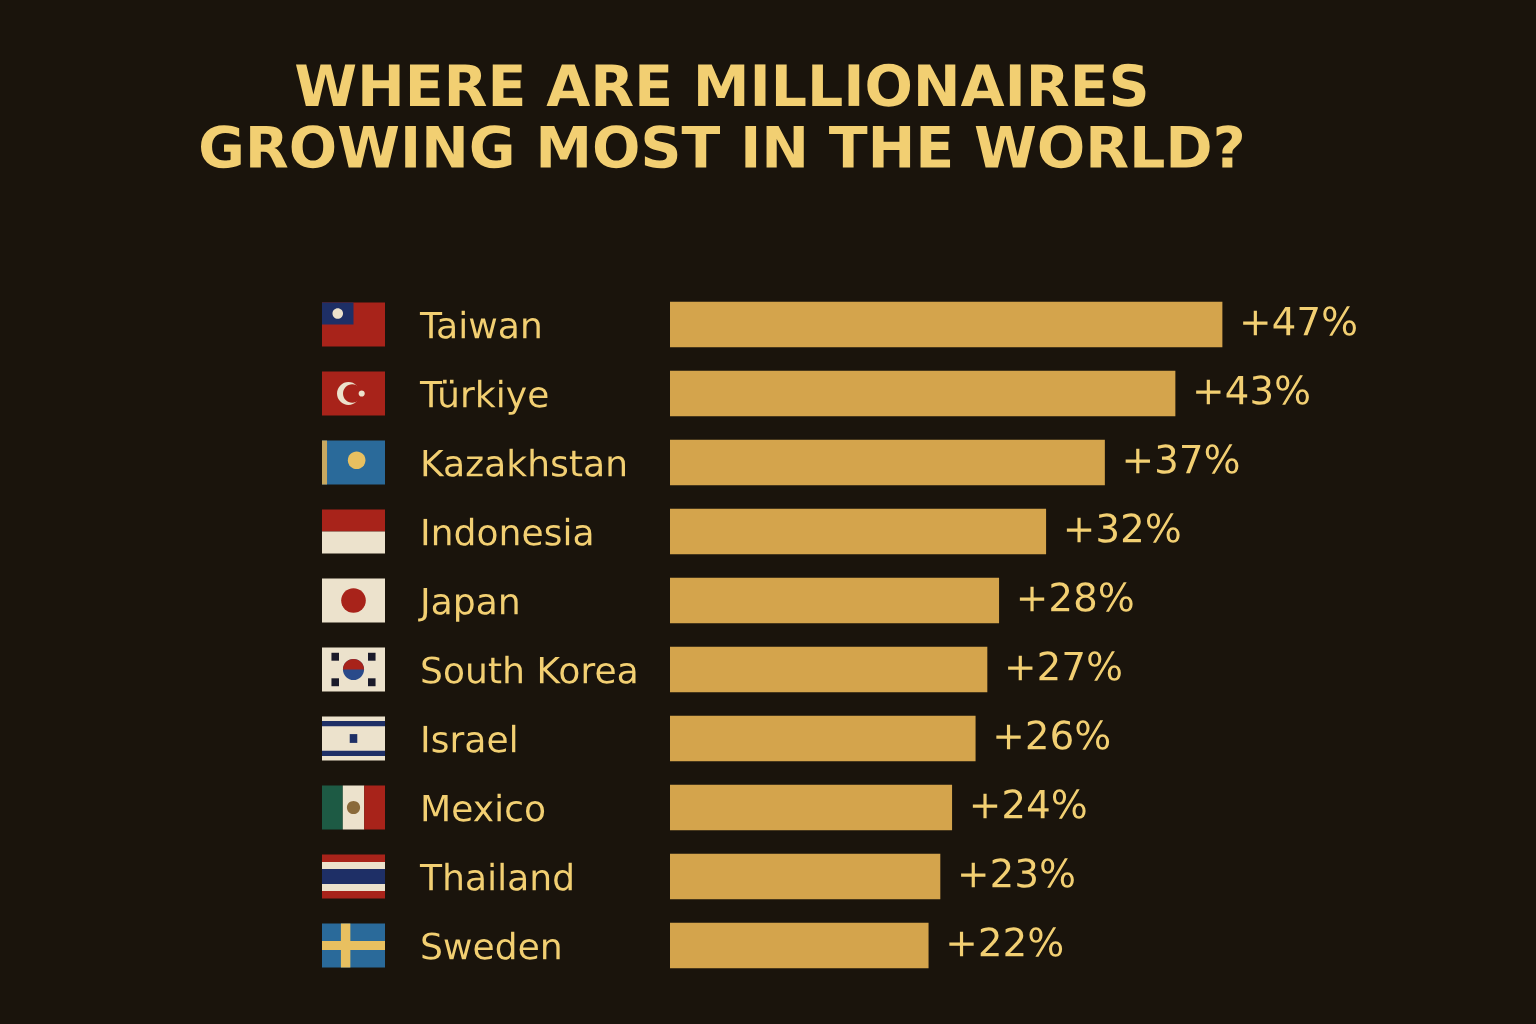 This screenshot has height=1024, width=1536. I want to click on data-label: +37%, so click(1182, 459).